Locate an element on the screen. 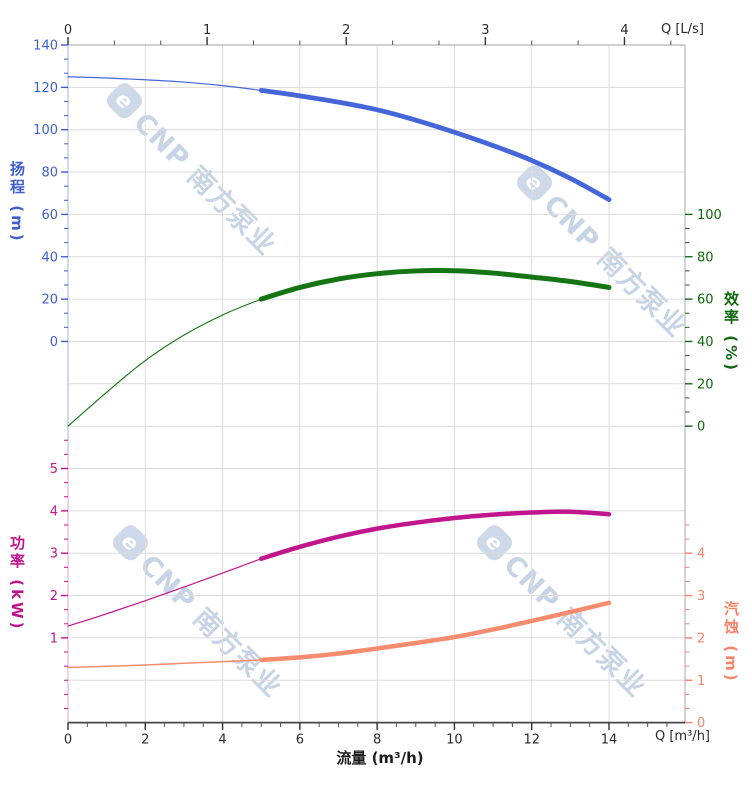 This screenshot has height=797, width=752. bottom-axis: 0 2 4 6 8 10 12 14 is located at coordinates (366, 735).